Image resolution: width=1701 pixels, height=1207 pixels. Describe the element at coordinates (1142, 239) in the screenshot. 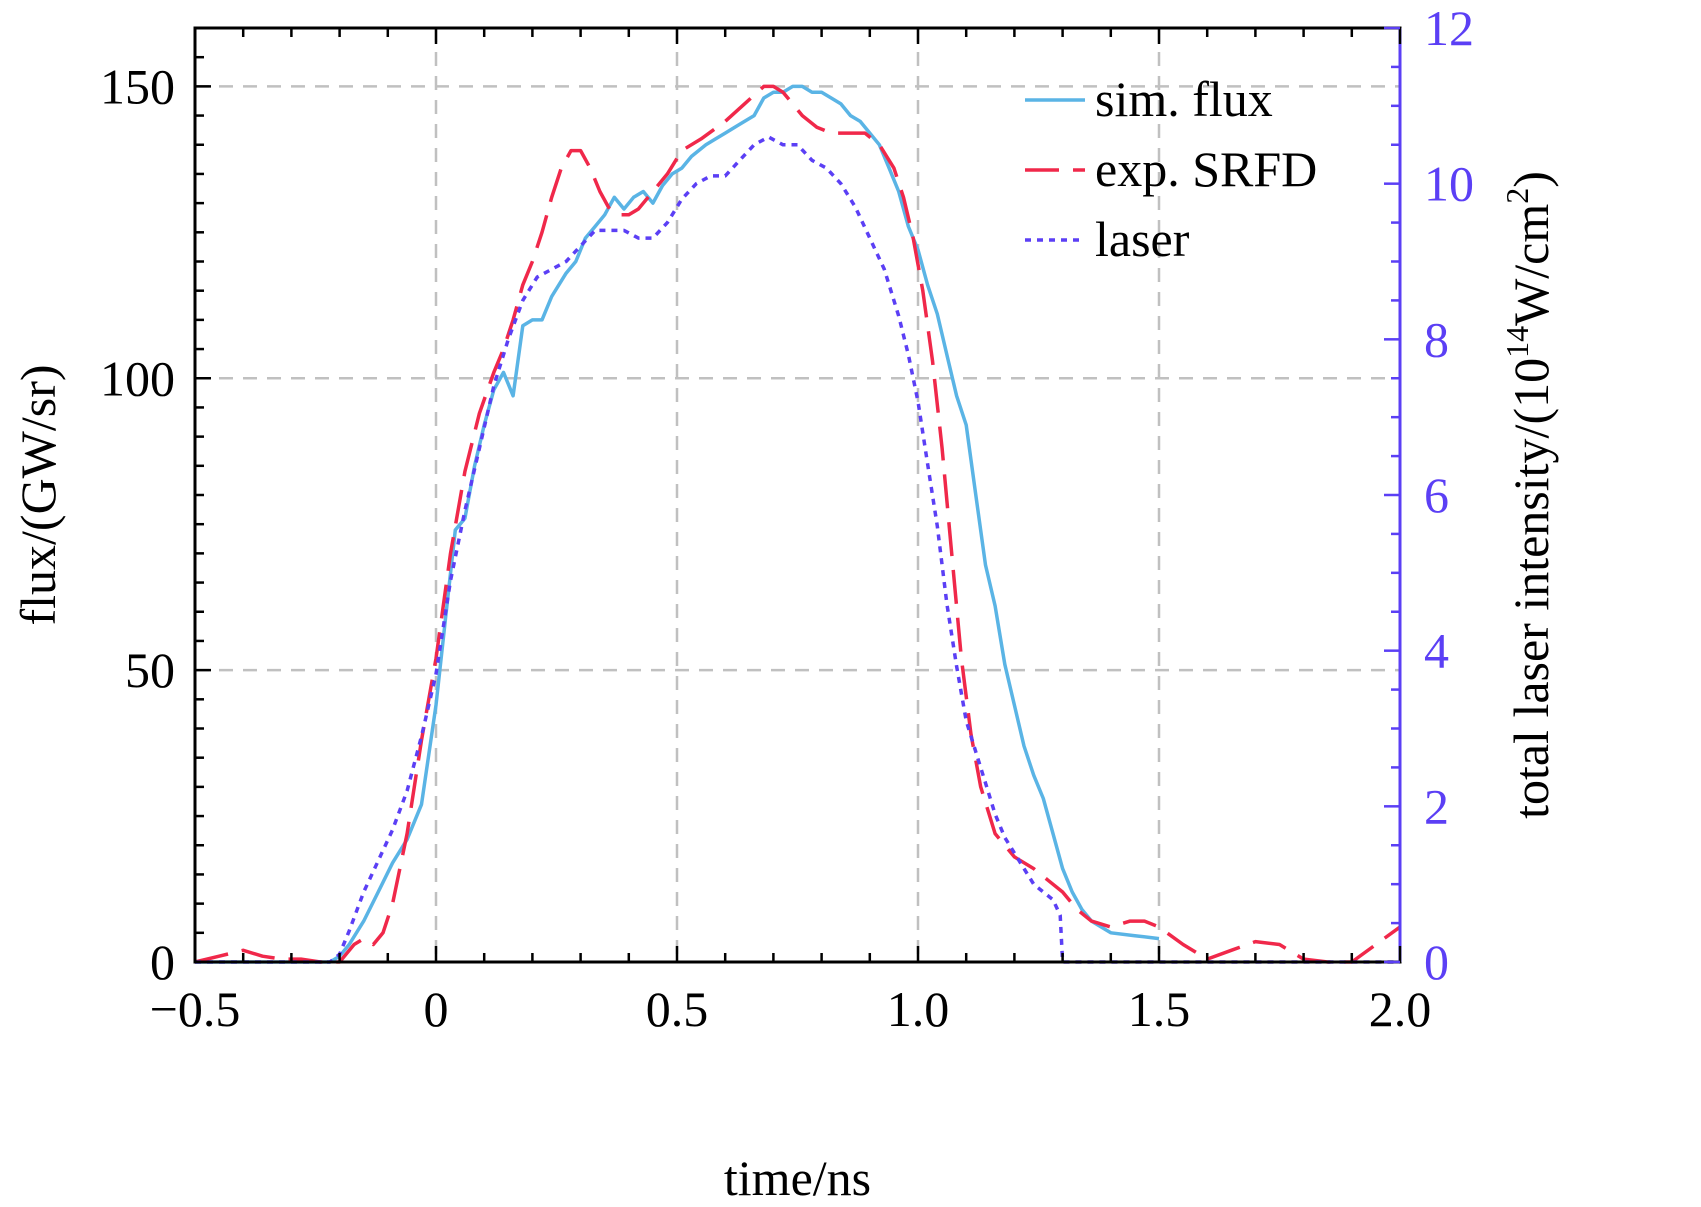

I see `legend-label-laser: laser` at that location.